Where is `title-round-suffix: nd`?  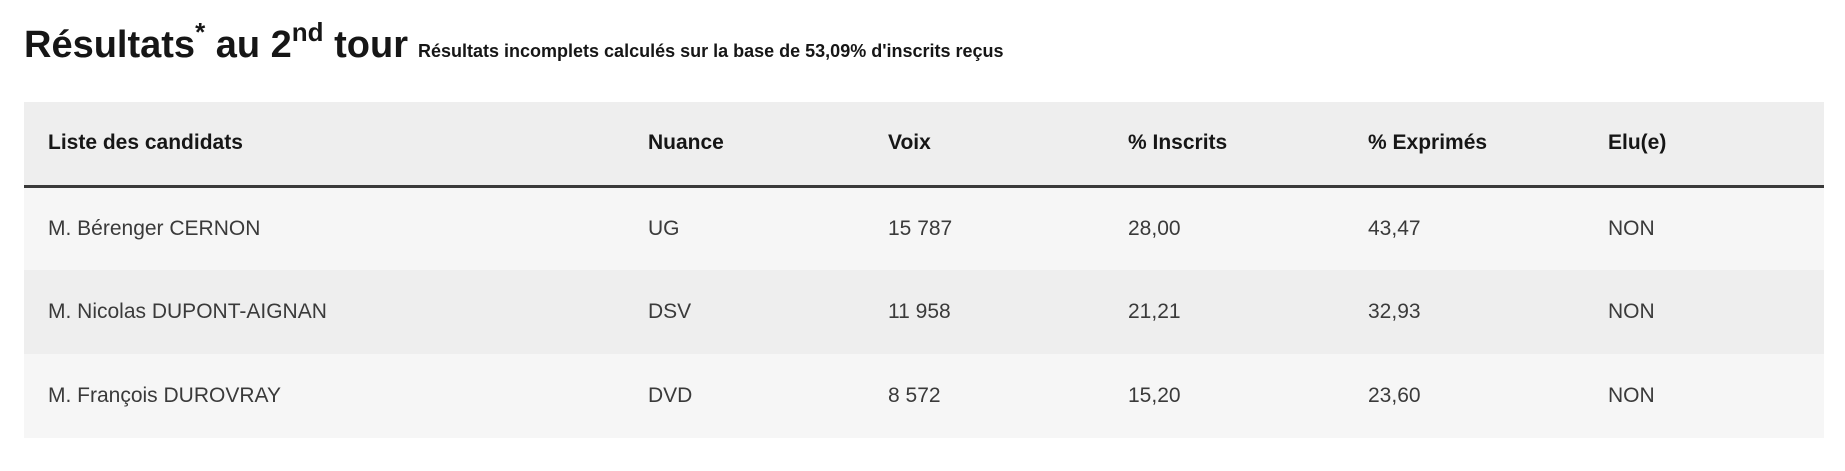 title-round-suffix: nd is located at coordinates (307, 32).